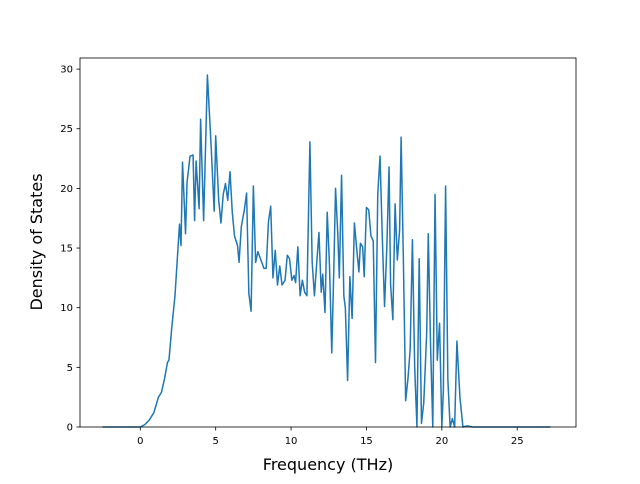 This screenshot has width=640, height=484. Describe the element at coordinates (70, 368) in the screenshot. I see `y-tick-label: 5` at that location.